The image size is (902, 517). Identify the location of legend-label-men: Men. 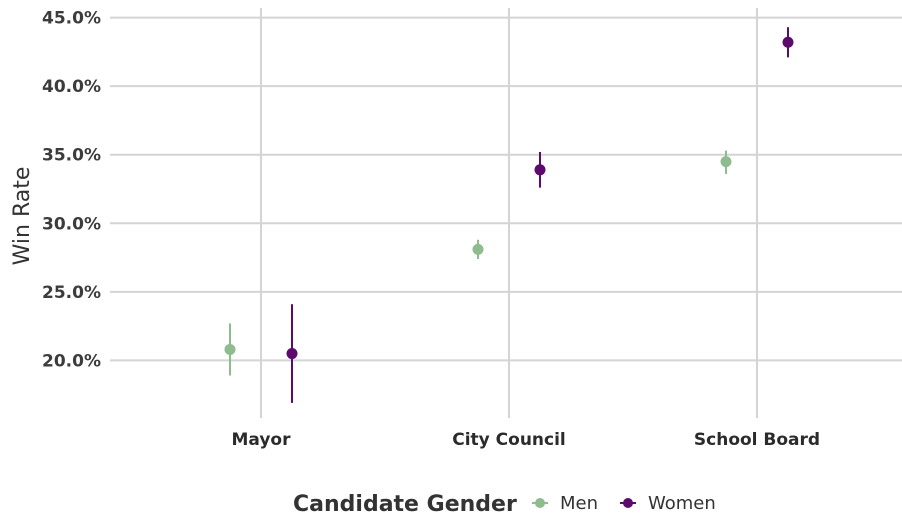
(579, 503).